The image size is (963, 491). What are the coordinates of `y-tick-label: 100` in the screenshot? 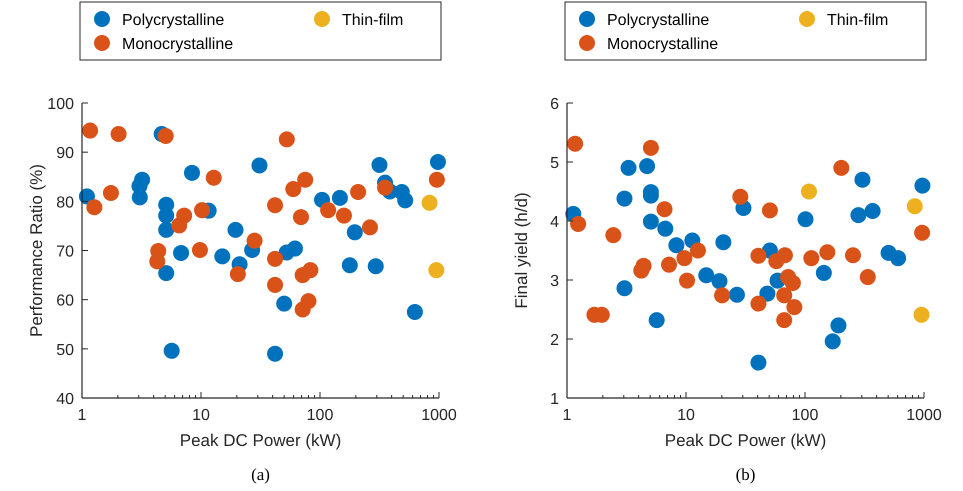 It's located at (60, 104).